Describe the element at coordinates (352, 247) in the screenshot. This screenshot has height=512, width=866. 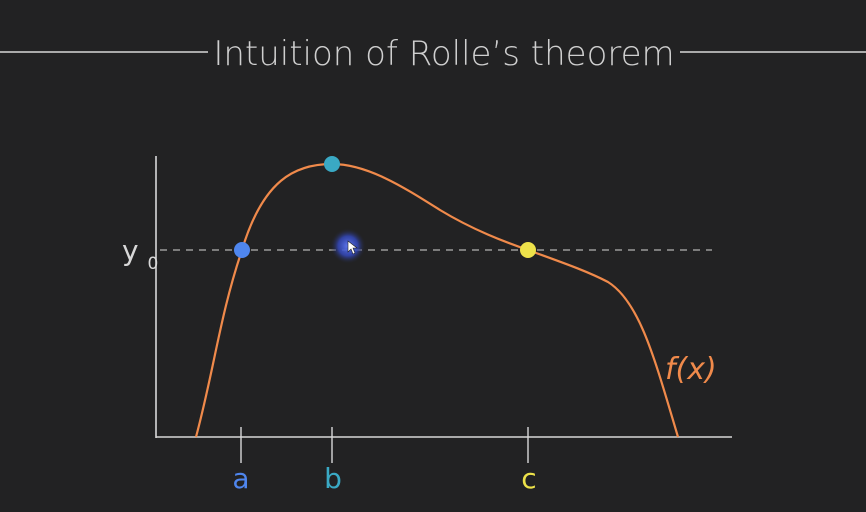
I see `mouse-pointer-icon` at that location.